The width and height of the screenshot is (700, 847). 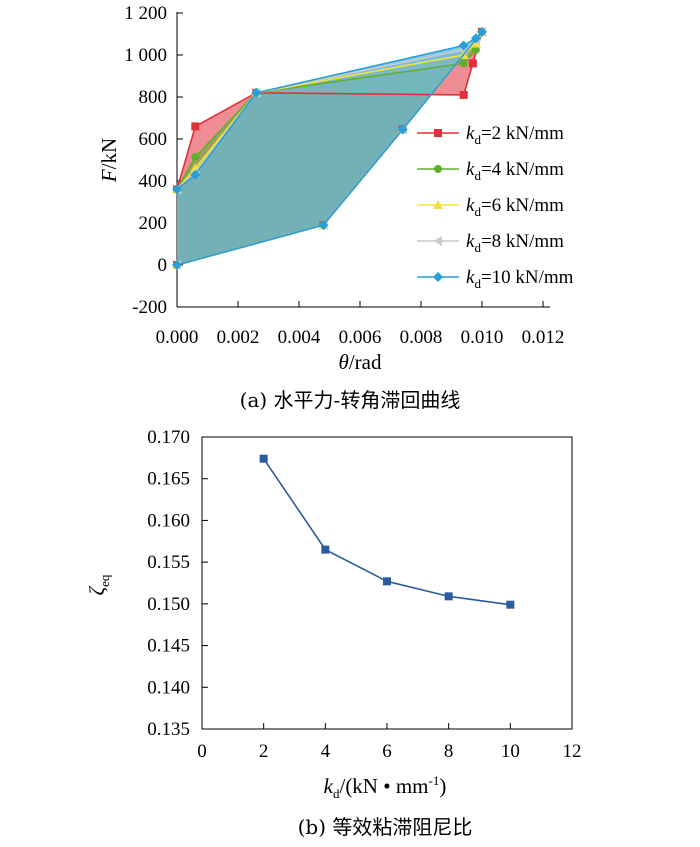 I want to click on x-tick-label: 0.006, so click(x=360, y=337).